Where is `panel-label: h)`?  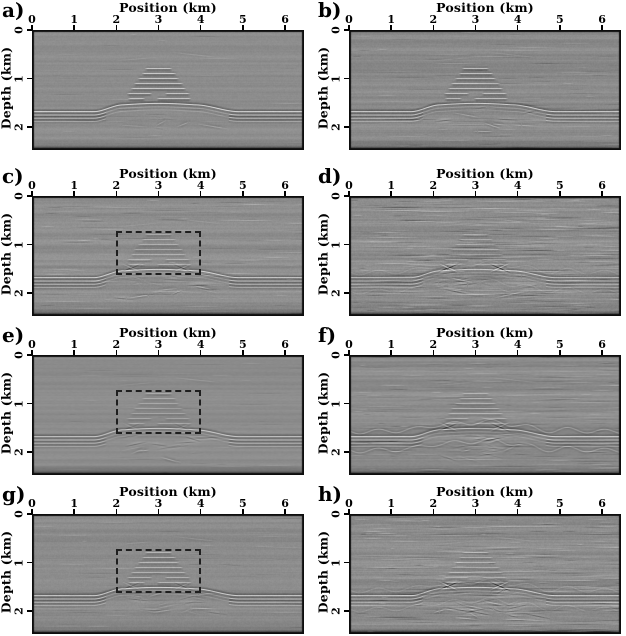 panel-label: h) is located at coordinates (330, 494).